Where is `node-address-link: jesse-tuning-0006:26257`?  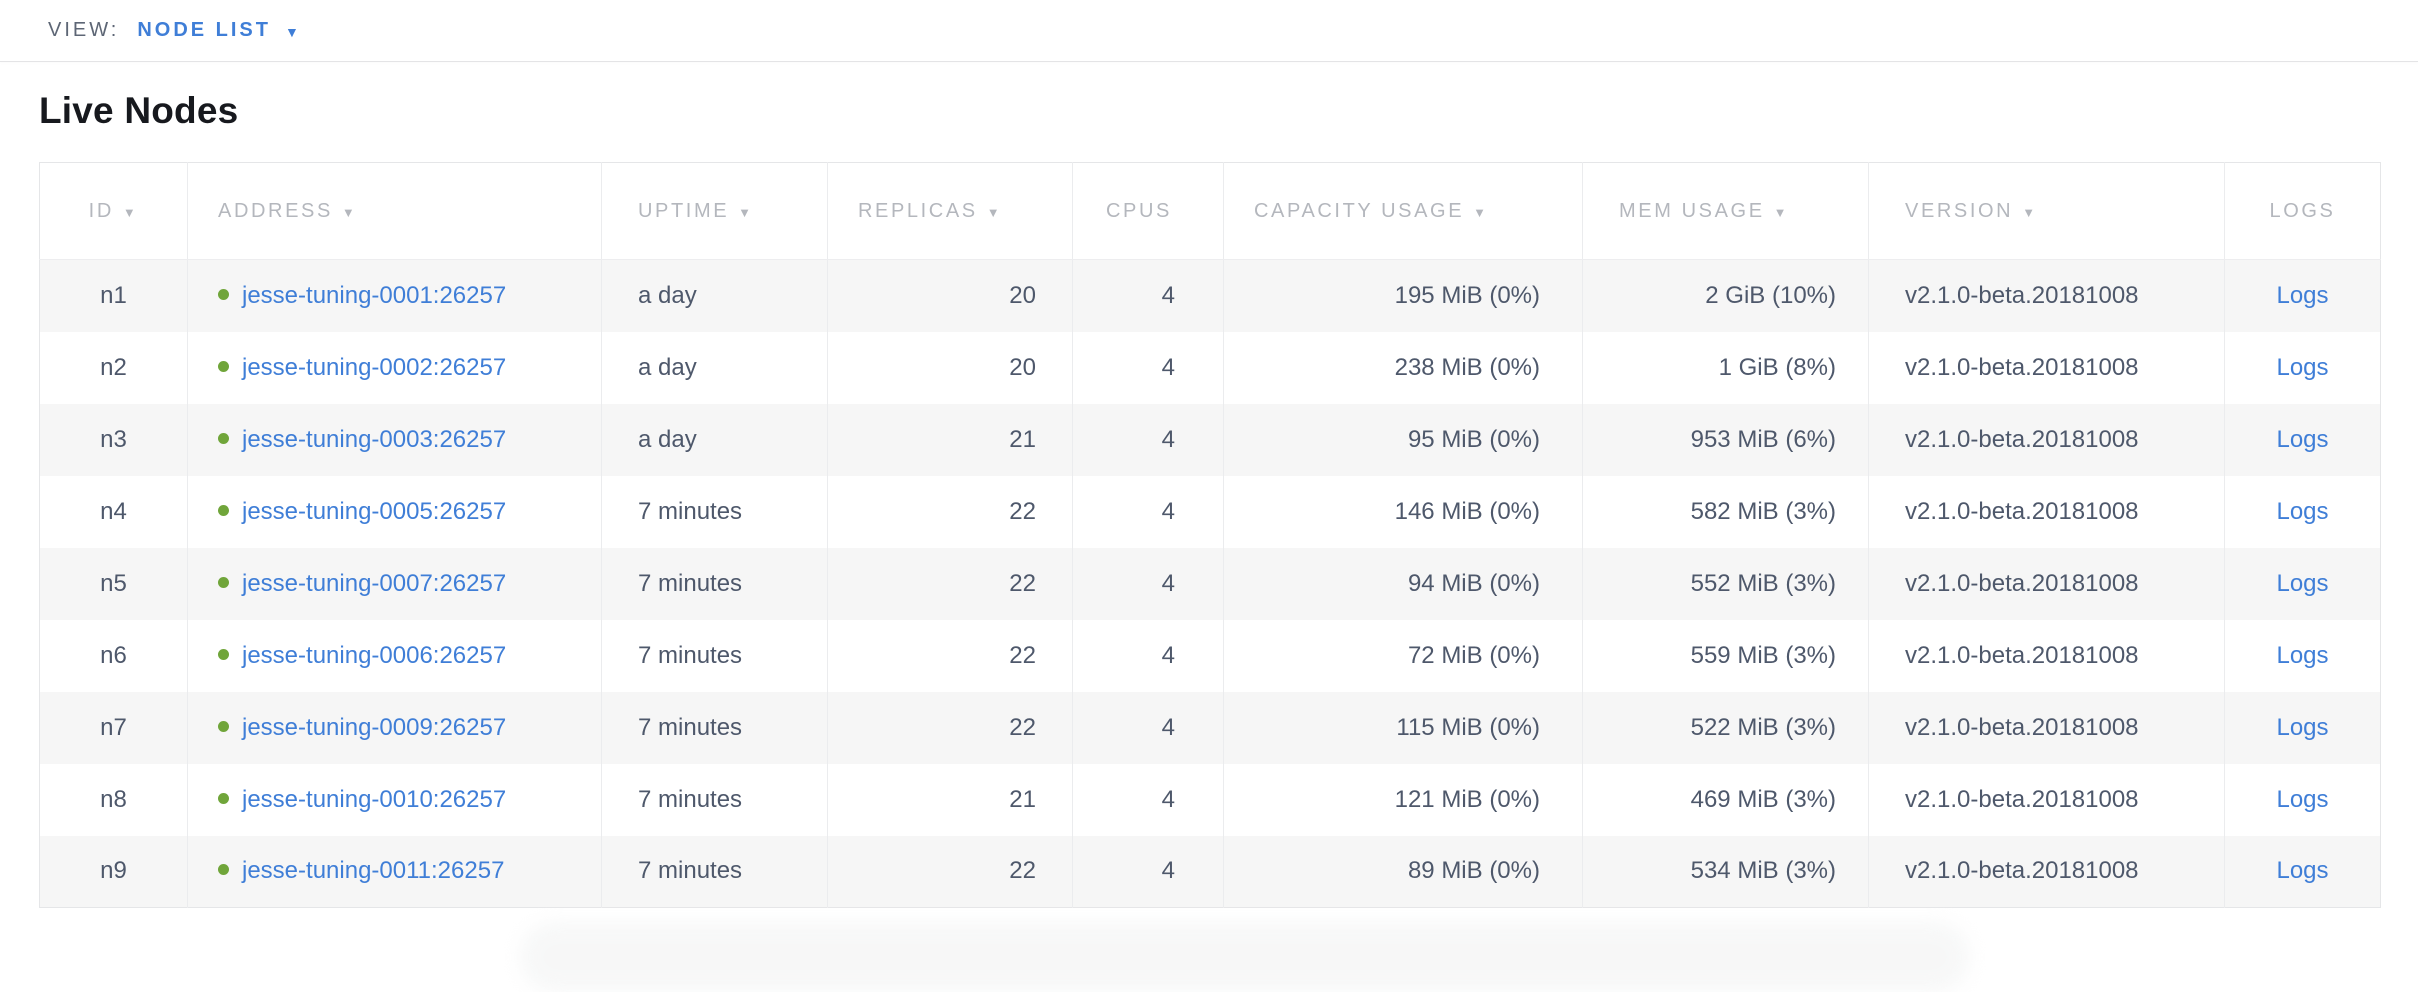 node-address-link: jesse-tuning-0006:26257 is located at coordinates (374, 655).